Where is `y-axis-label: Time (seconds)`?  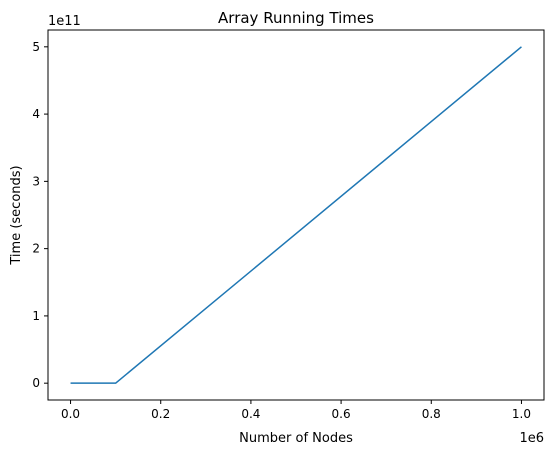
y-axis-label: Time (seconds) is located at coordinates (16, 215).